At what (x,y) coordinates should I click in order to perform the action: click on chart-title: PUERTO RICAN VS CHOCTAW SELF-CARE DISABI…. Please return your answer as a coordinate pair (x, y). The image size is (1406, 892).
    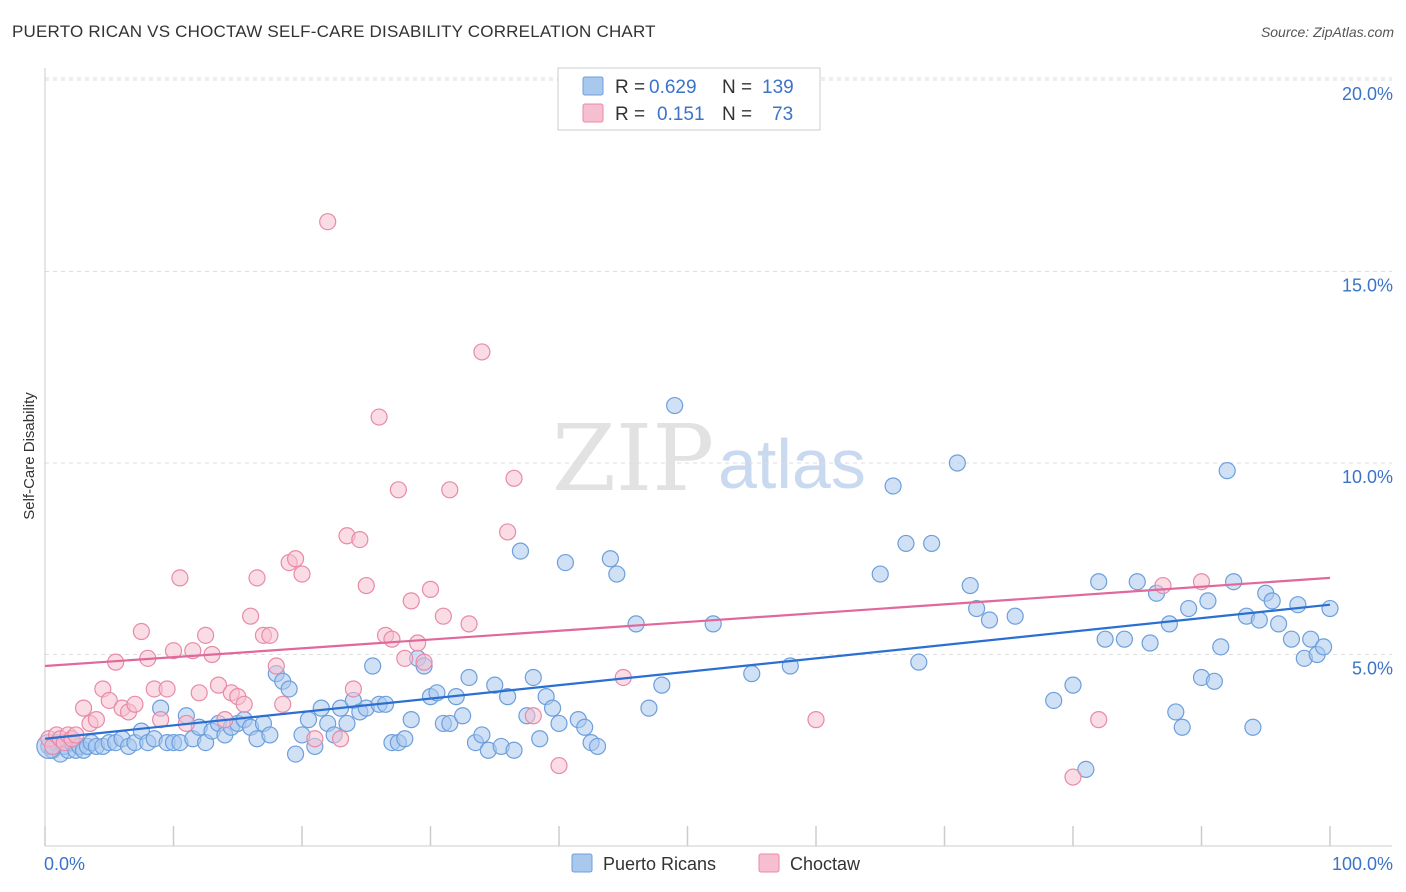
    Looking at the image, I should click on (334, 31).